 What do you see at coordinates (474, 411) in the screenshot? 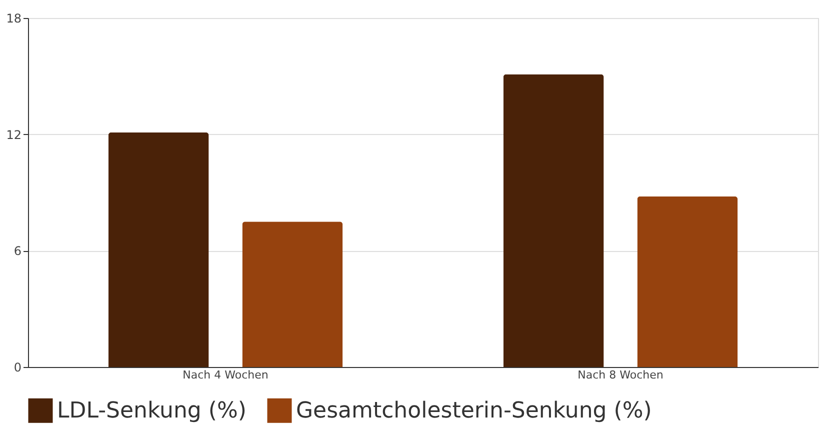
I see `legend-label: Gesamtcholesterin-Senkung (%)` at bounding box center [474, 411].